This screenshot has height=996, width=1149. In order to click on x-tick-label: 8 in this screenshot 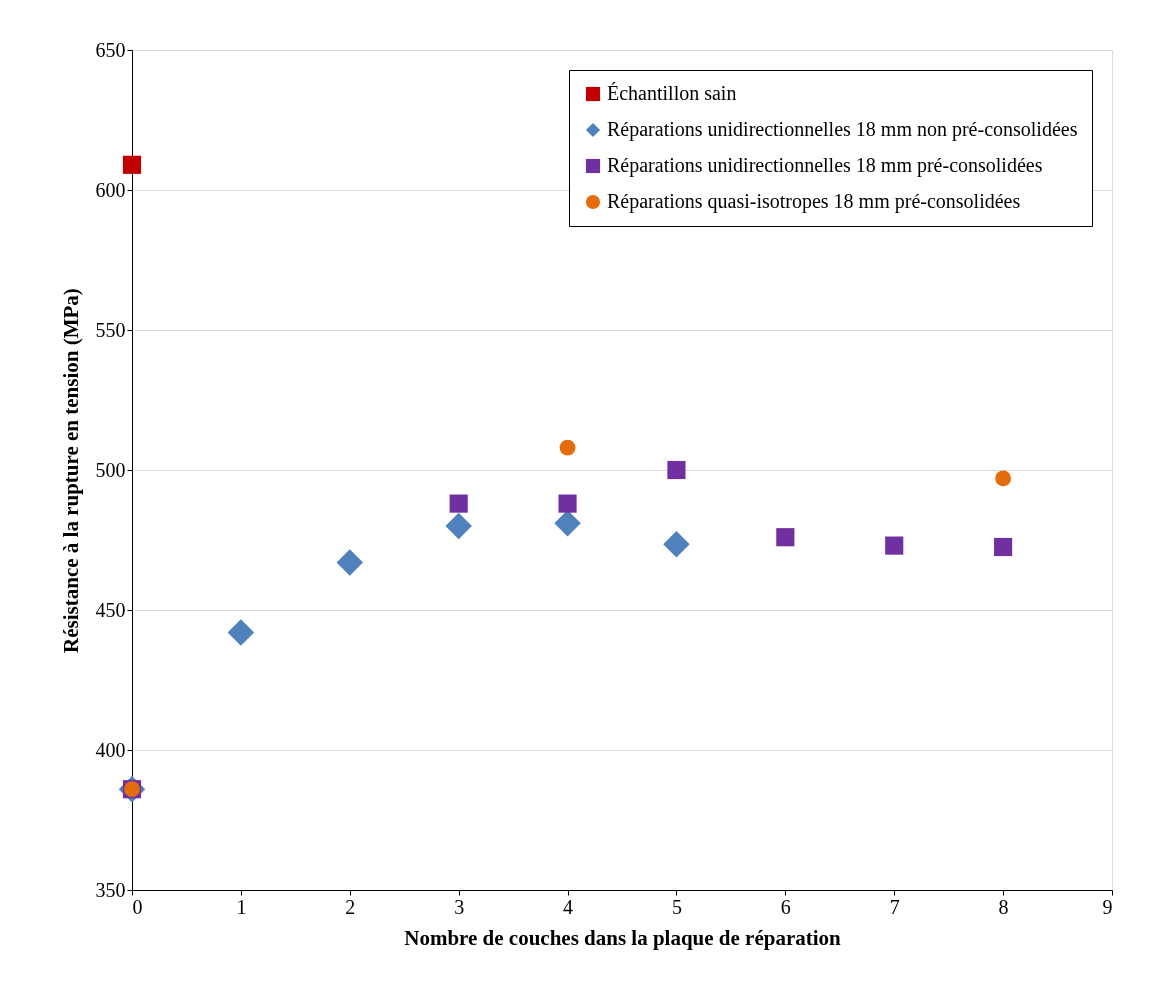, I will do `click(1003, 906)`.